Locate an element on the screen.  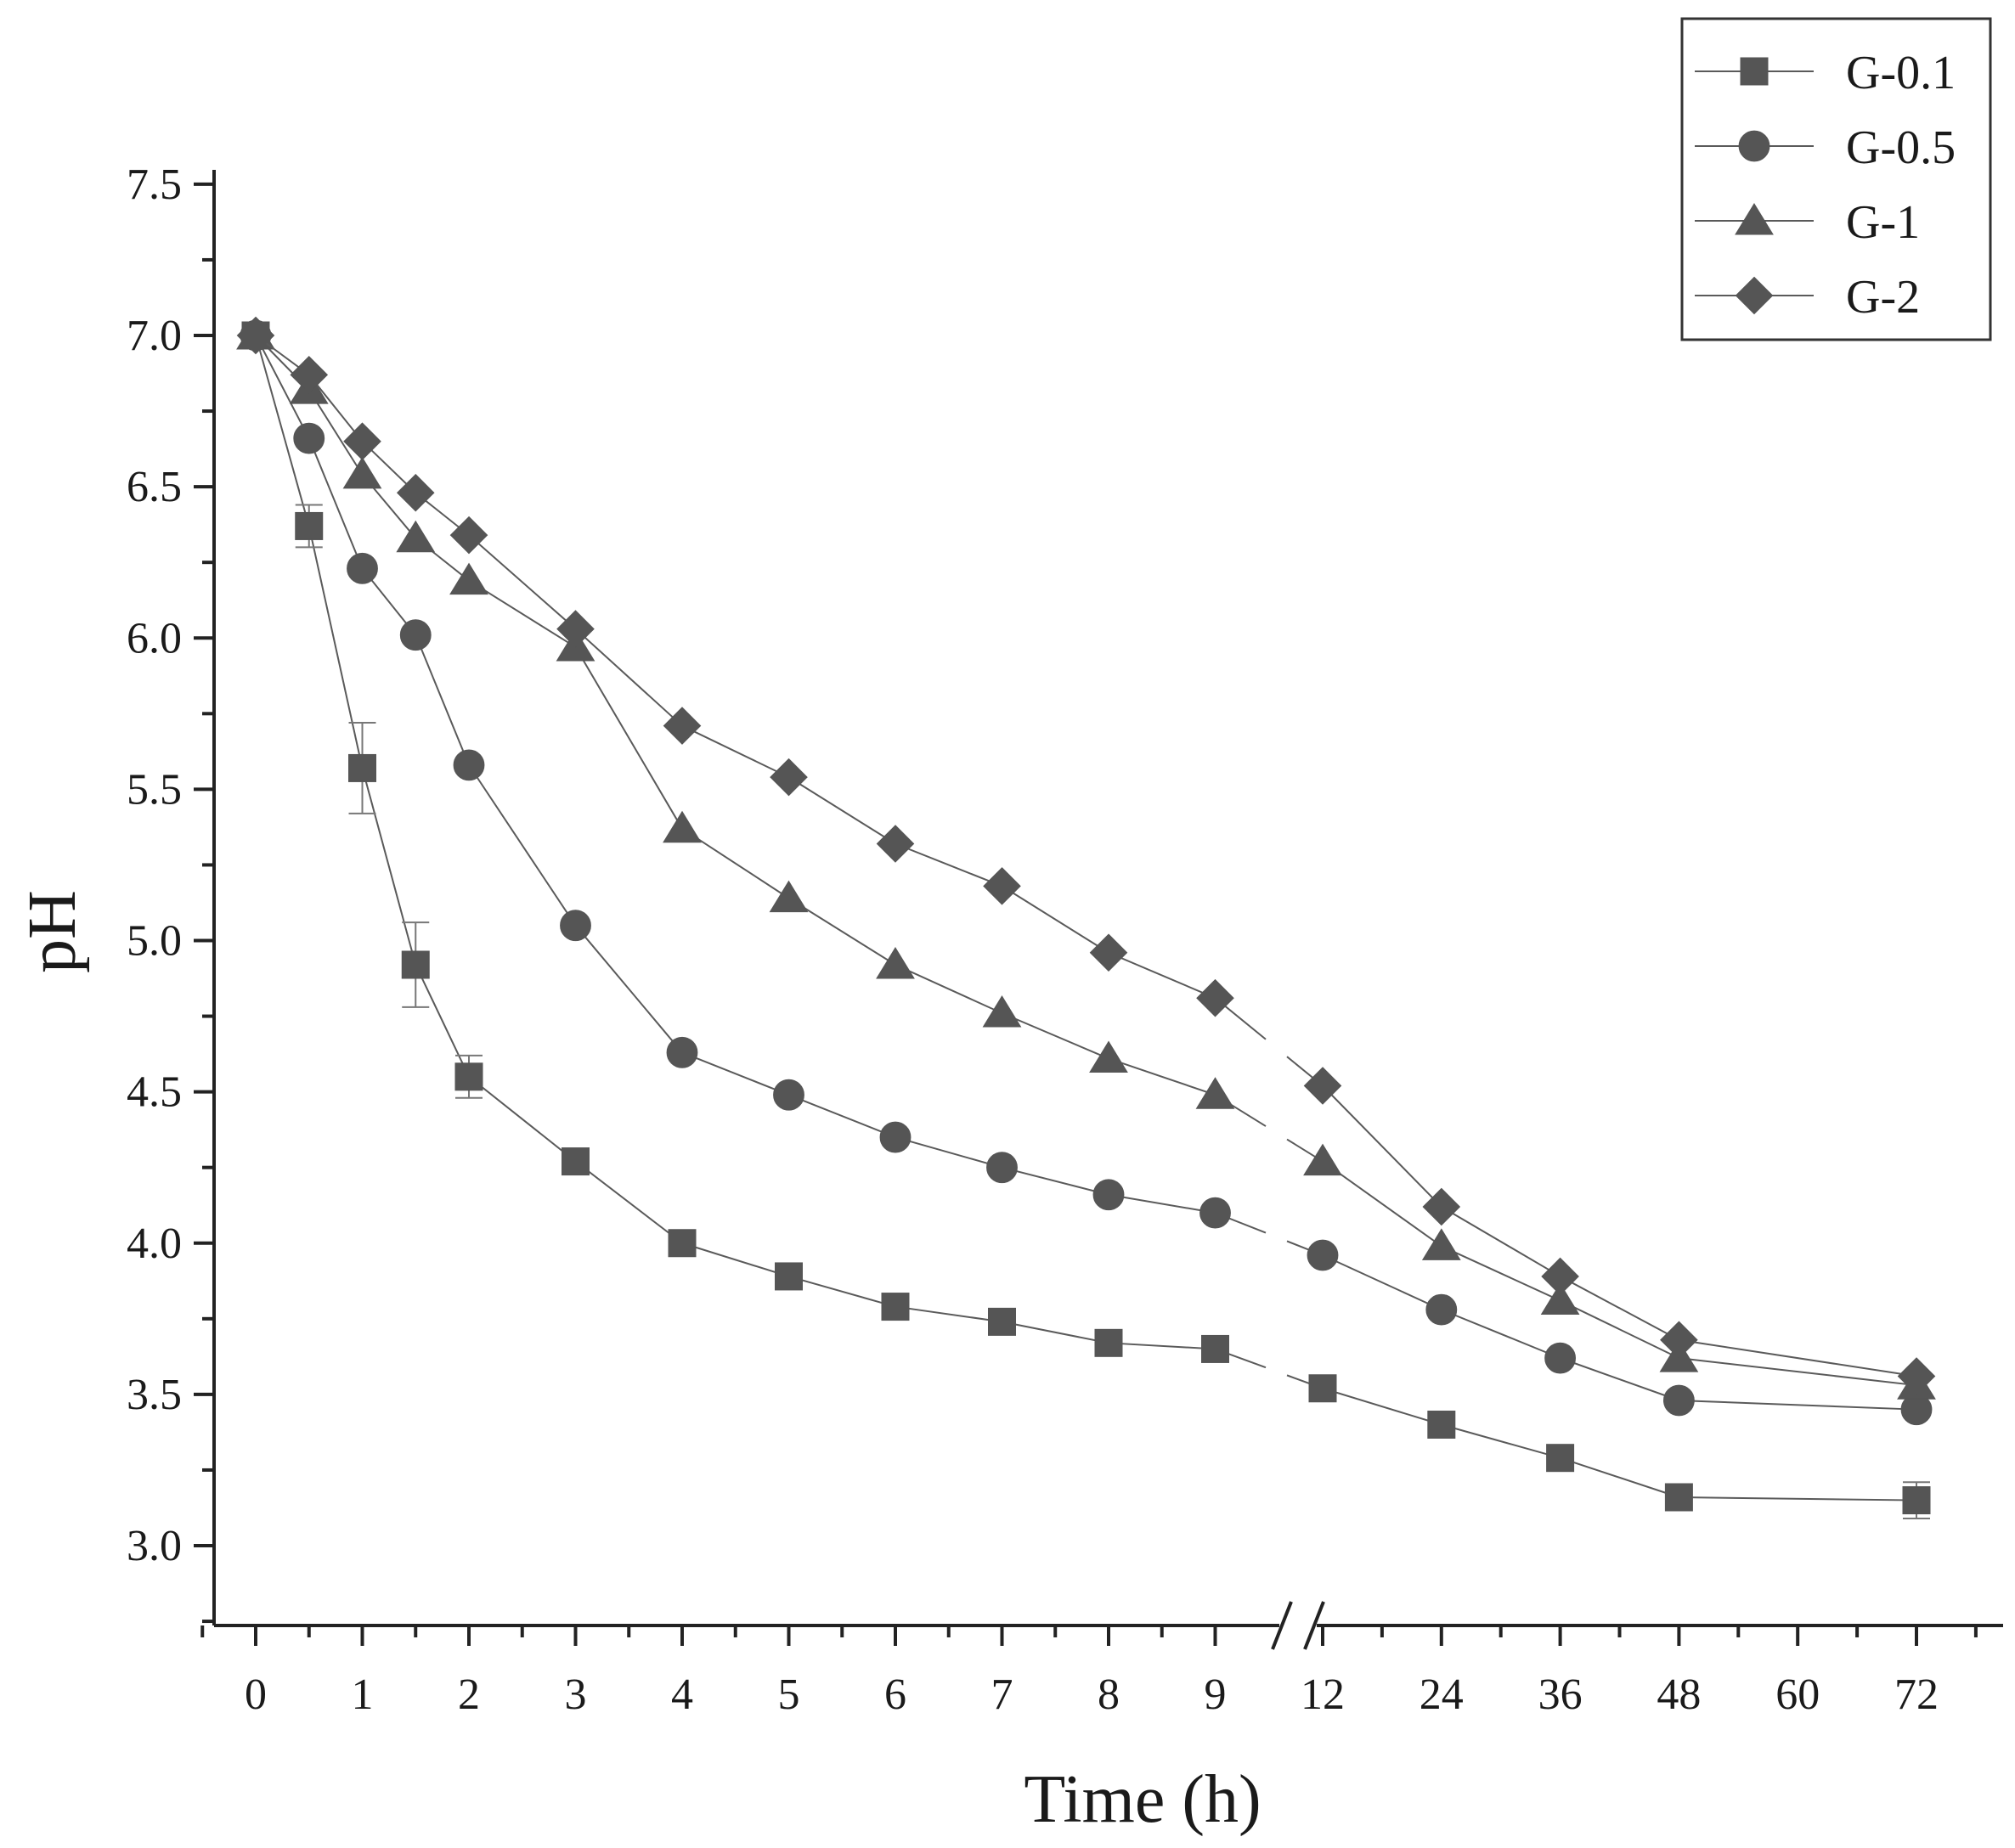
x-tick-label: 7 is located at coordinates (1002, 1695).